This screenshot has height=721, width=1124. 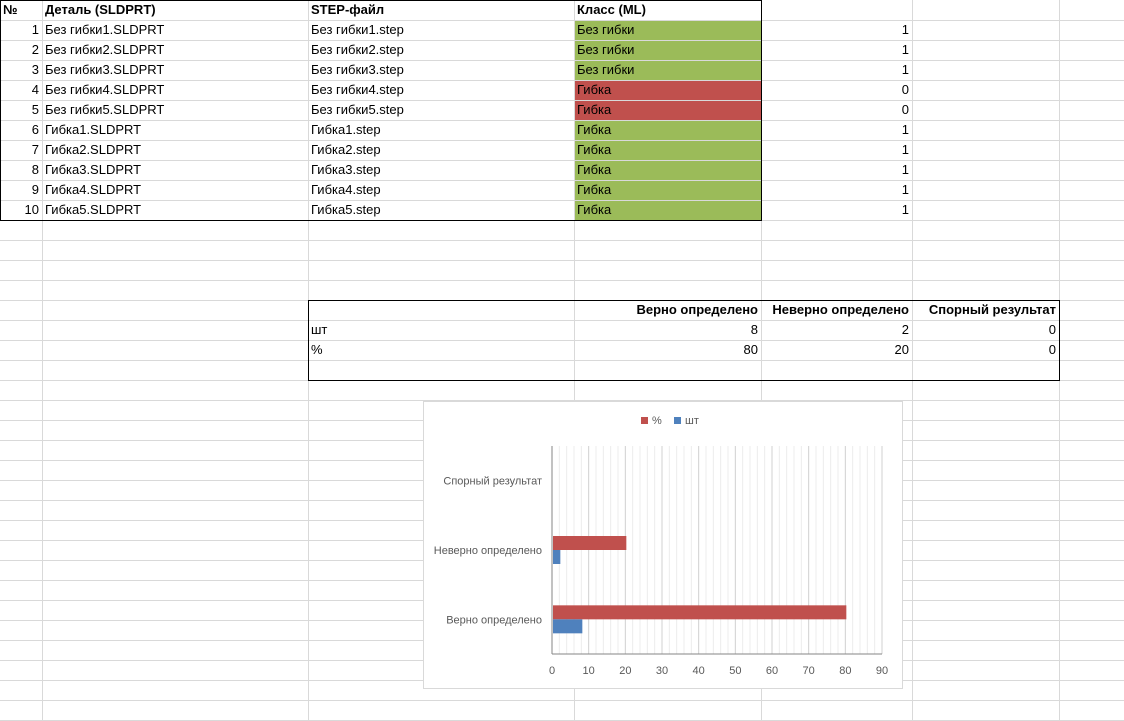 I want to click on legend-label: %, so click(x=657, y=421).